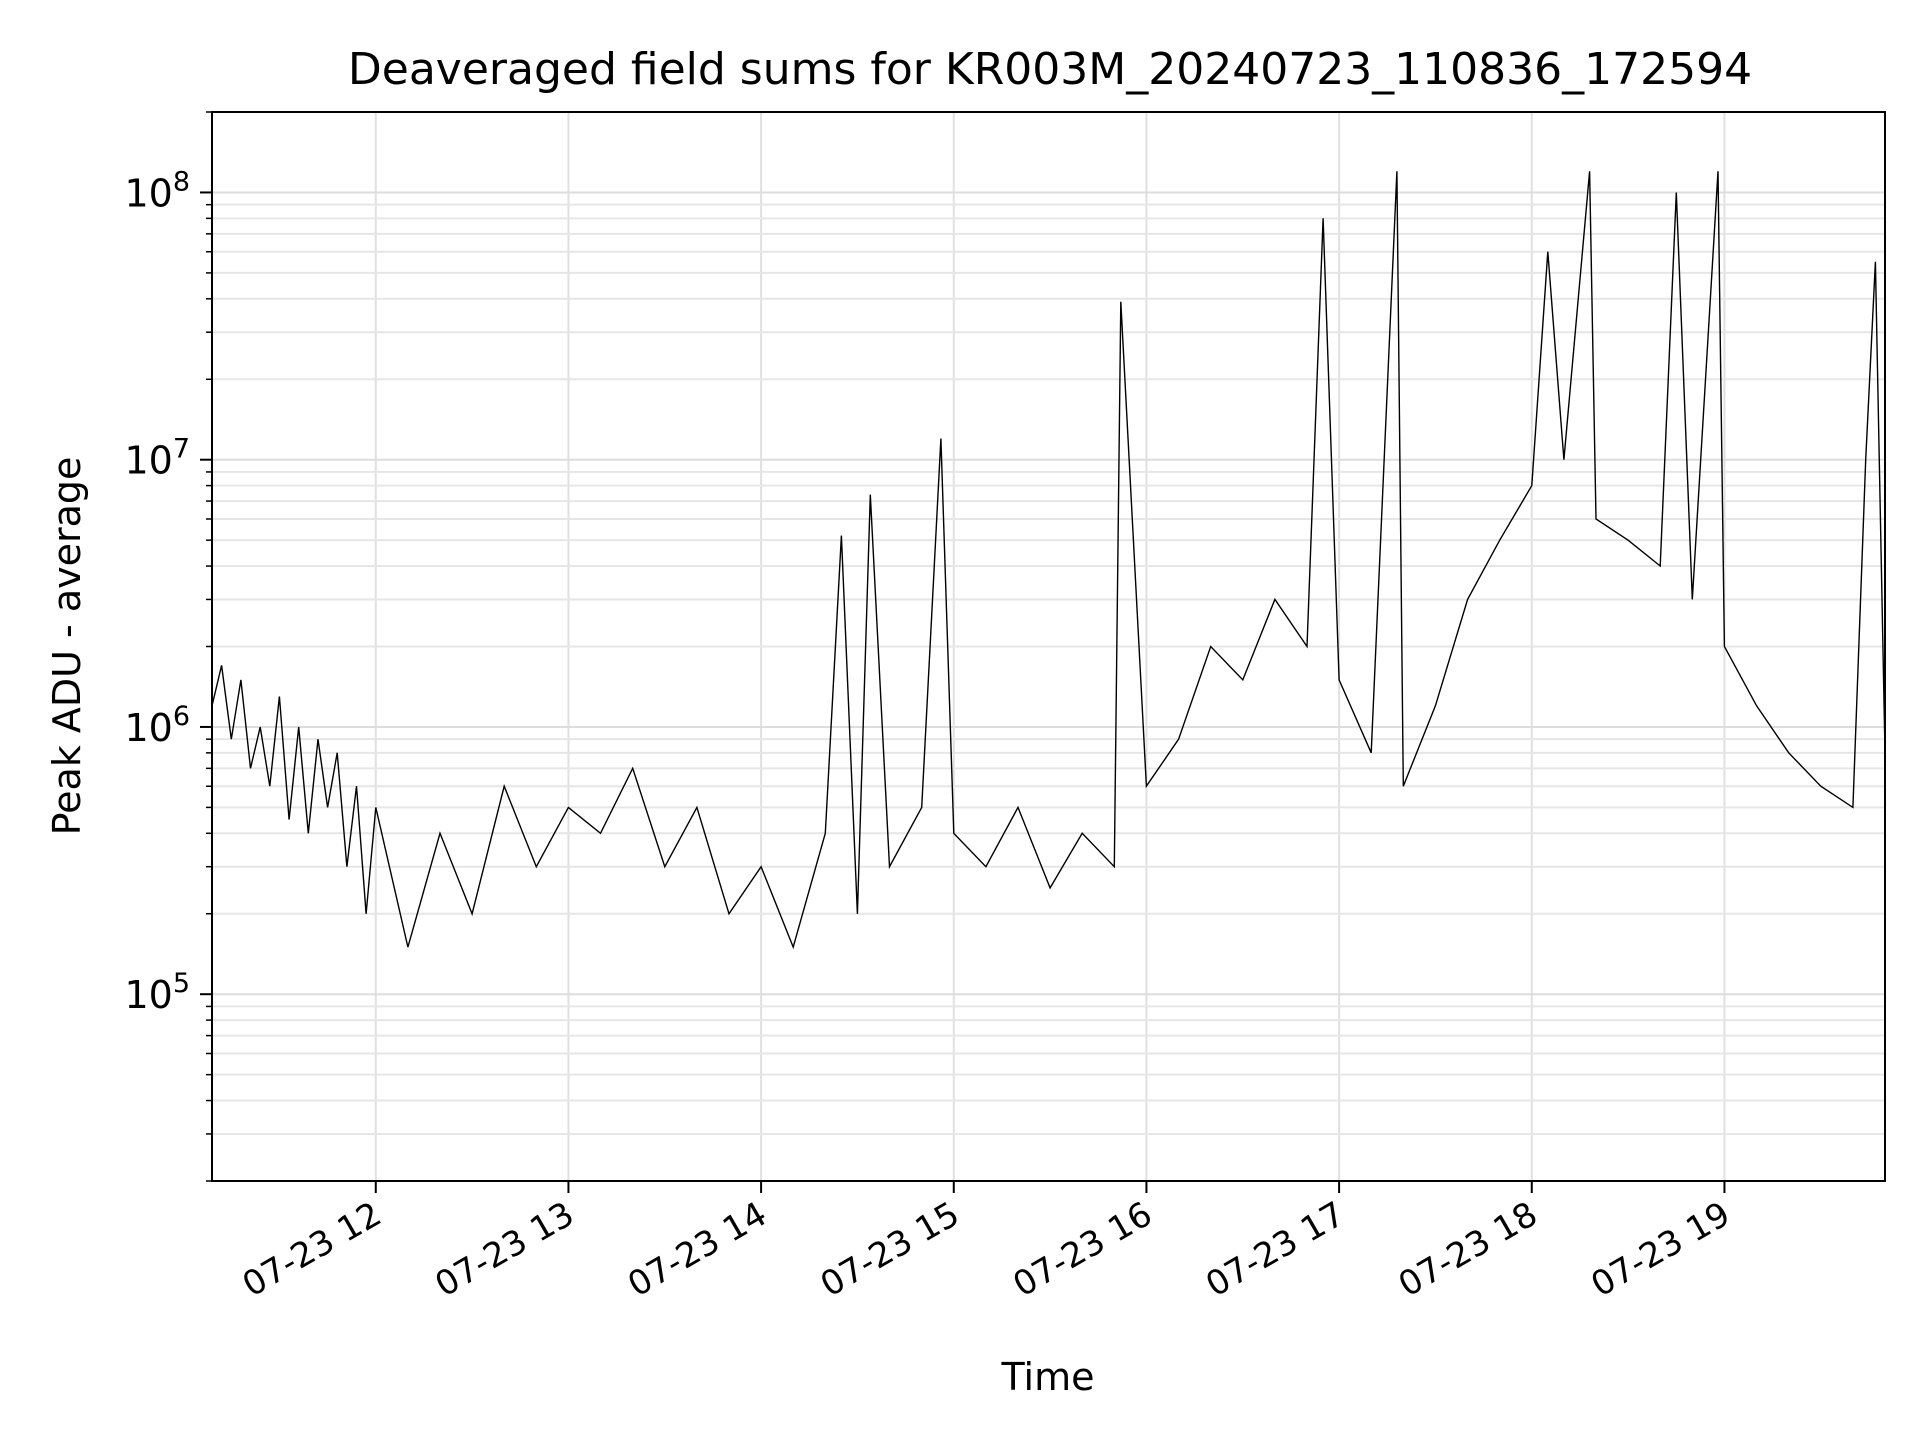 This screenshot has height=1440, width=1920. I want to click on x-axis-label: Time, so click(1048, 1377).